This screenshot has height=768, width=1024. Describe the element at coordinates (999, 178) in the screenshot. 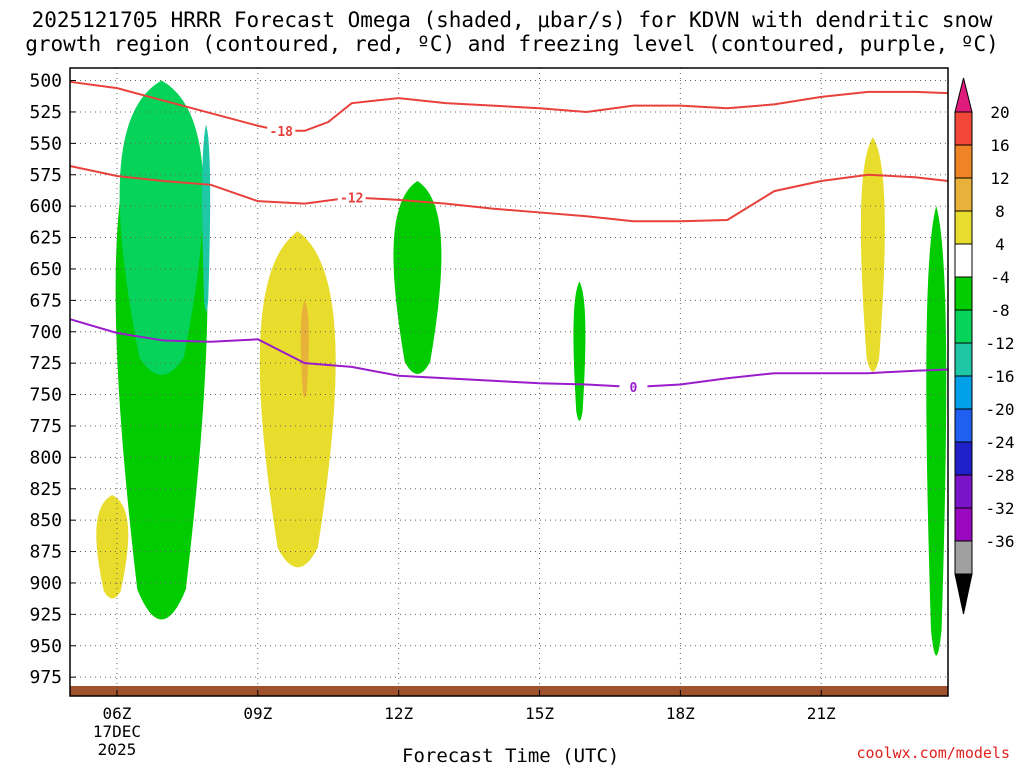

I see `colorbar-tick-label: 12` at that location.